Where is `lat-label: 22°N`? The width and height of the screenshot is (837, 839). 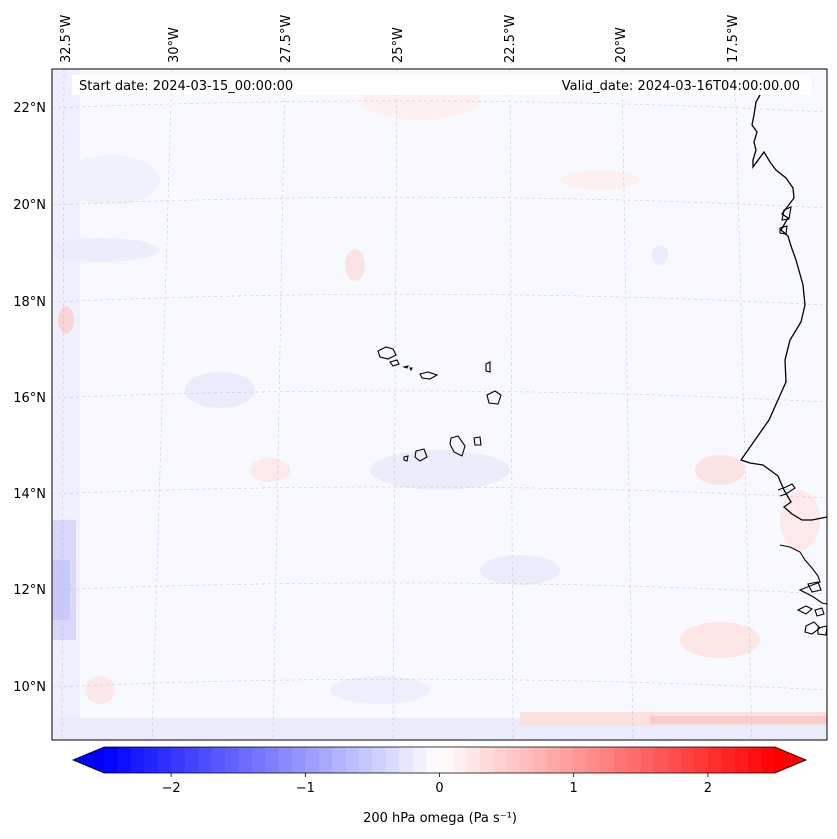 lat-label: 22°N is located at coordinates (29, 108).